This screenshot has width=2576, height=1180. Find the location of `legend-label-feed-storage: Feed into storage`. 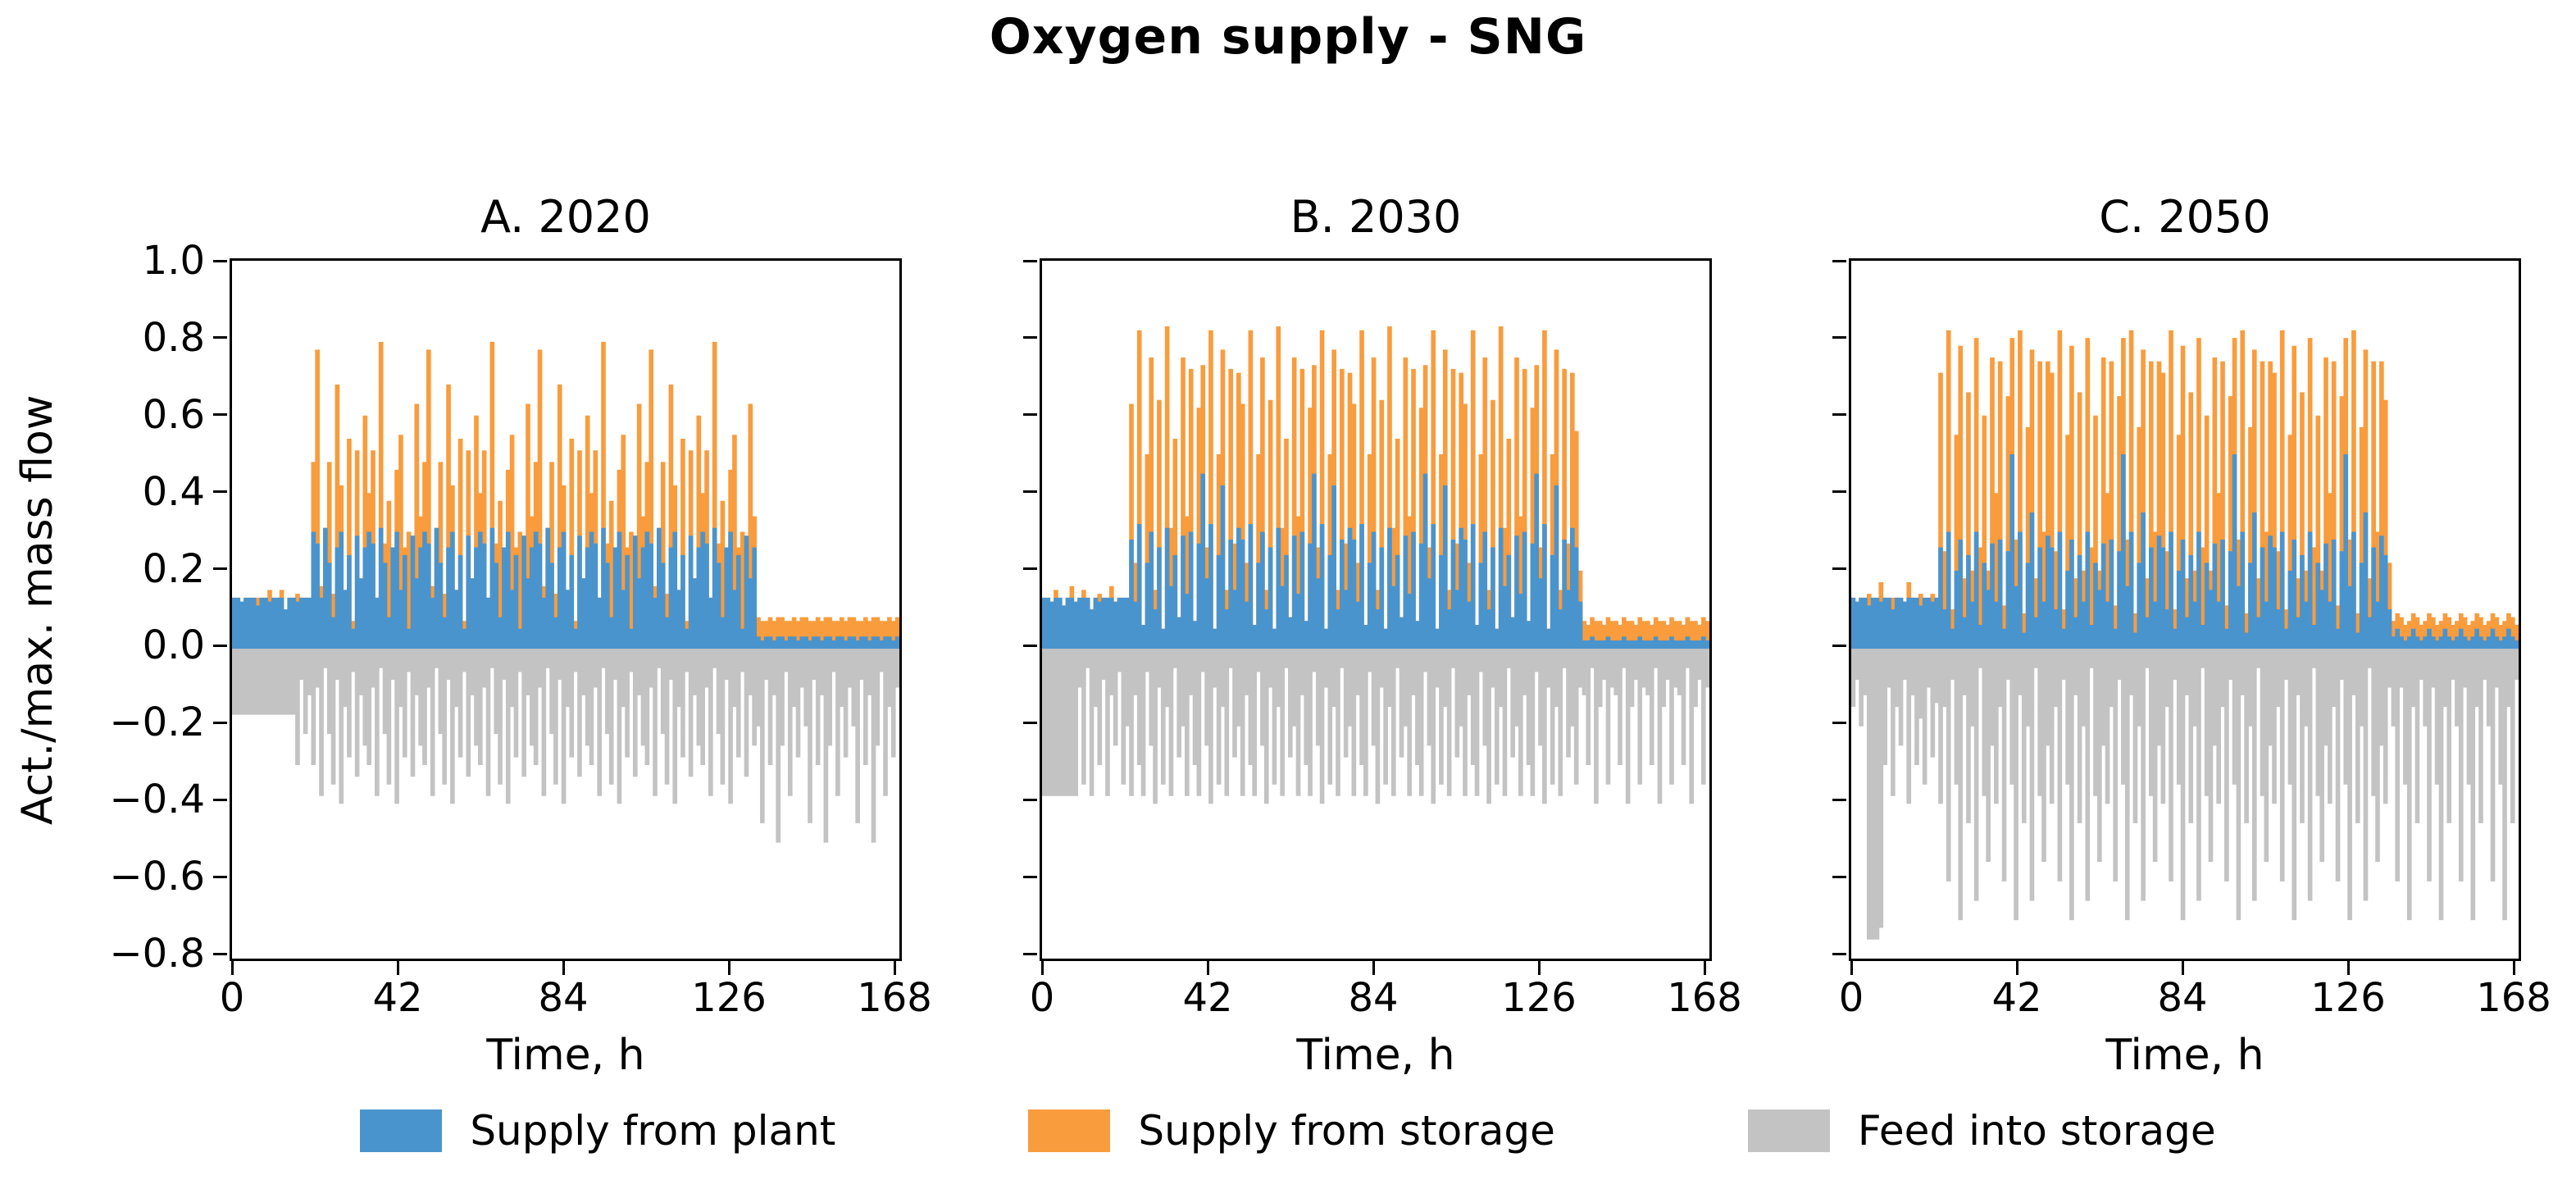

legend-label-feed-storage: Feed into storage is located at coordinates (2036, 1131).